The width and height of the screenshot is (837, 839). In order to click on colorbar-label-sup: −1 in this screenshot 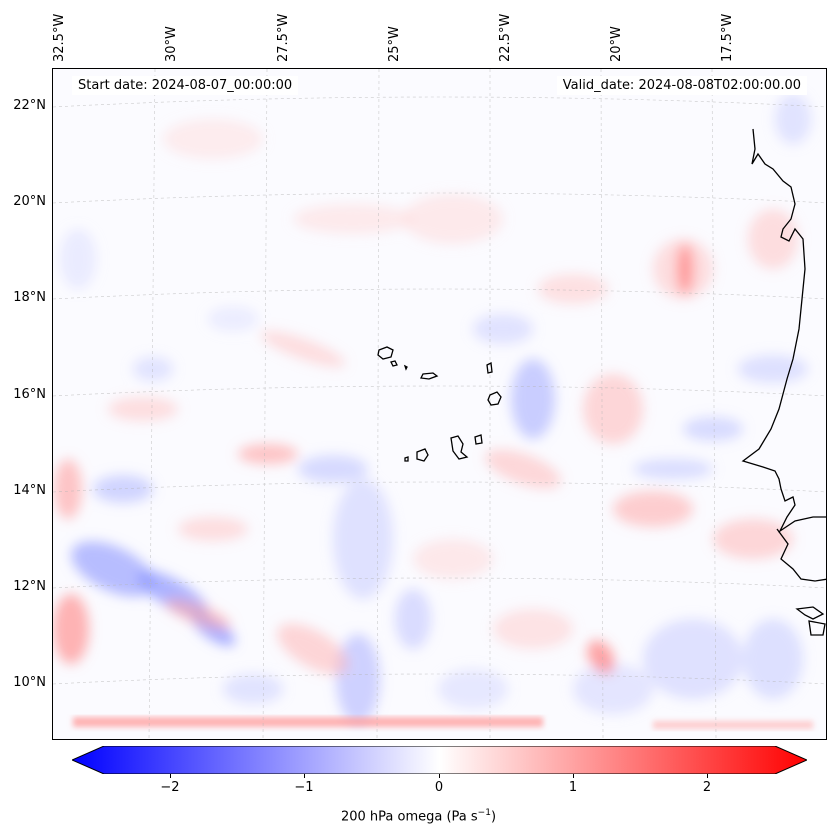, I will do `click(484, 813)`.